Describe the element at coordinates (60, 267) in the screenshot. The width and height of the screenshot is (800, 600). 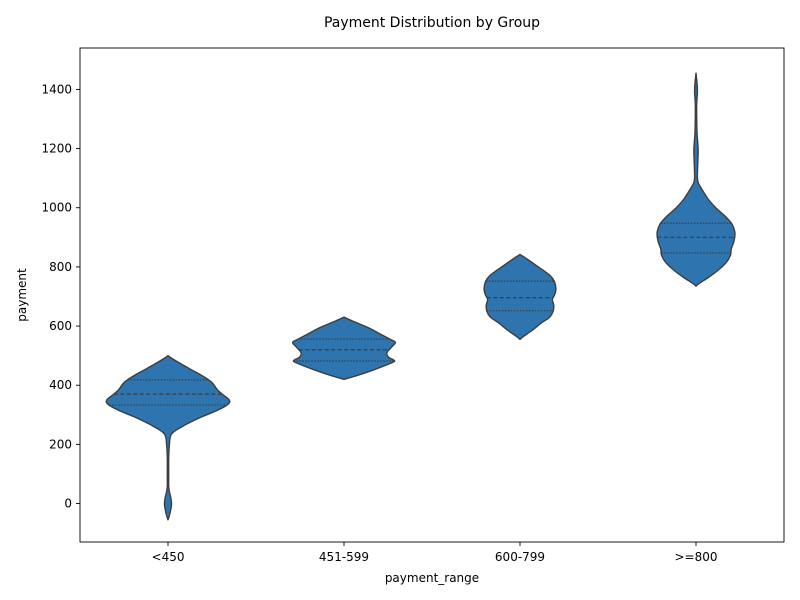
I see `y-tick-label: 800` at that location.